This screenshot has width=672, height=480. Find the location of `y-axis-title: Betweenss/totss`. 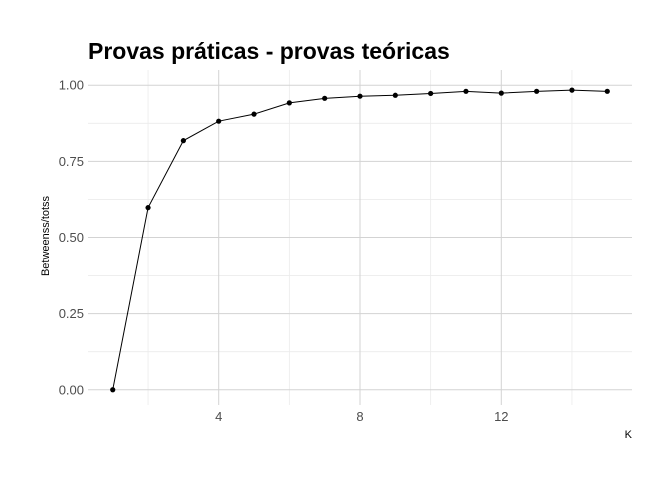

y-axis-title: Betweenss/totss is located at coordinates (46, 235).